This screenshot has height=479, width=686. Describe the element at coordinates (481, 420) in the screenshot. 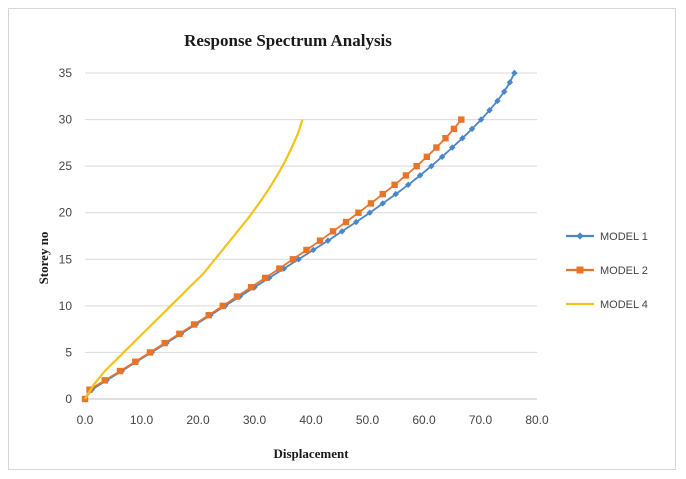

I see `x-tick-label: 70.0` at that location.